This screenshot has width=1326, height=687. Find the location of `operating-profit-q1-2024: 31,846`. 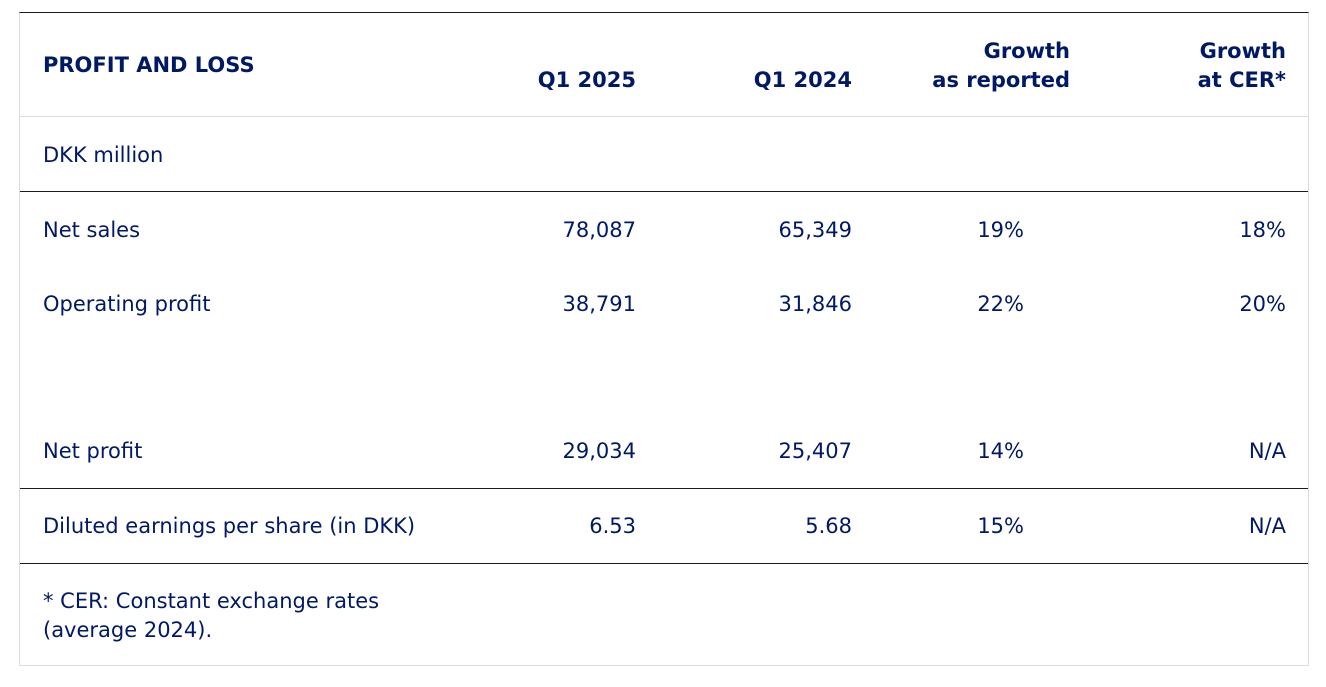

operating-profit-q1-2024: 31,846 is located at coordinates (815, 304).